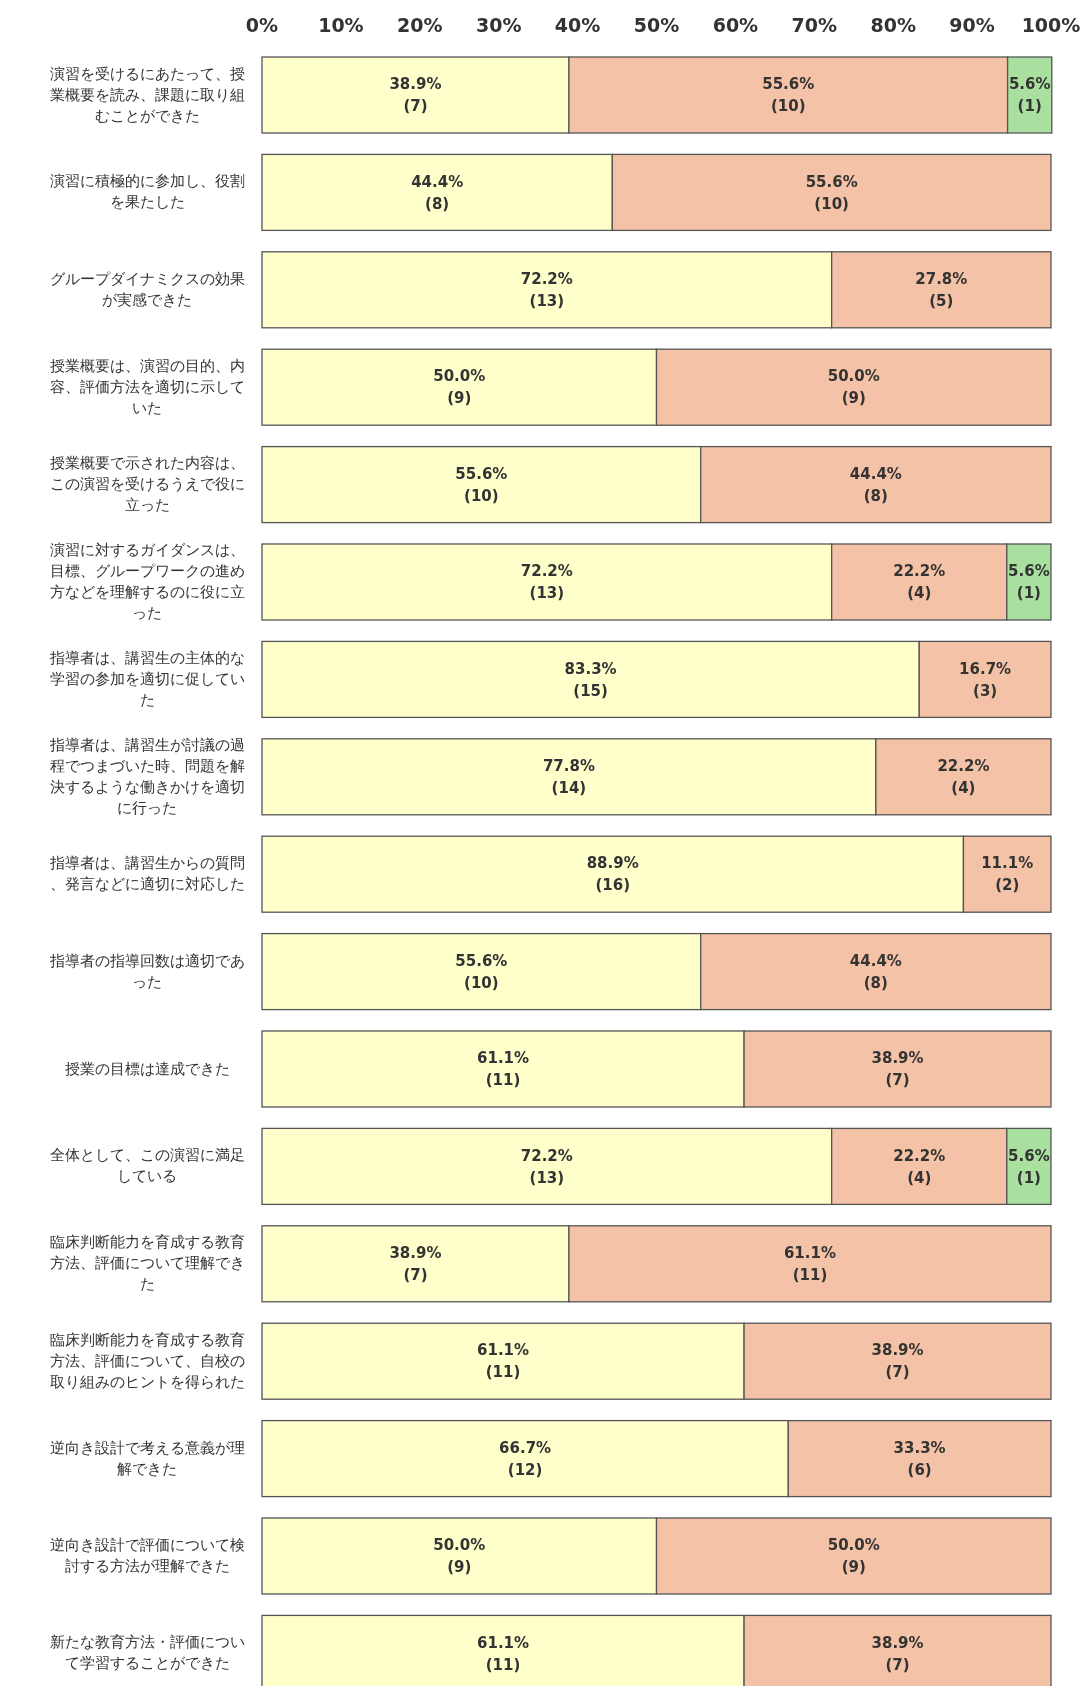 This screenshot has width=1088, height=1686. What do you see at coordinates (420, 24) in the screenshot?
I see `x-tick-label: 20%` at bounding box center [420, 24].